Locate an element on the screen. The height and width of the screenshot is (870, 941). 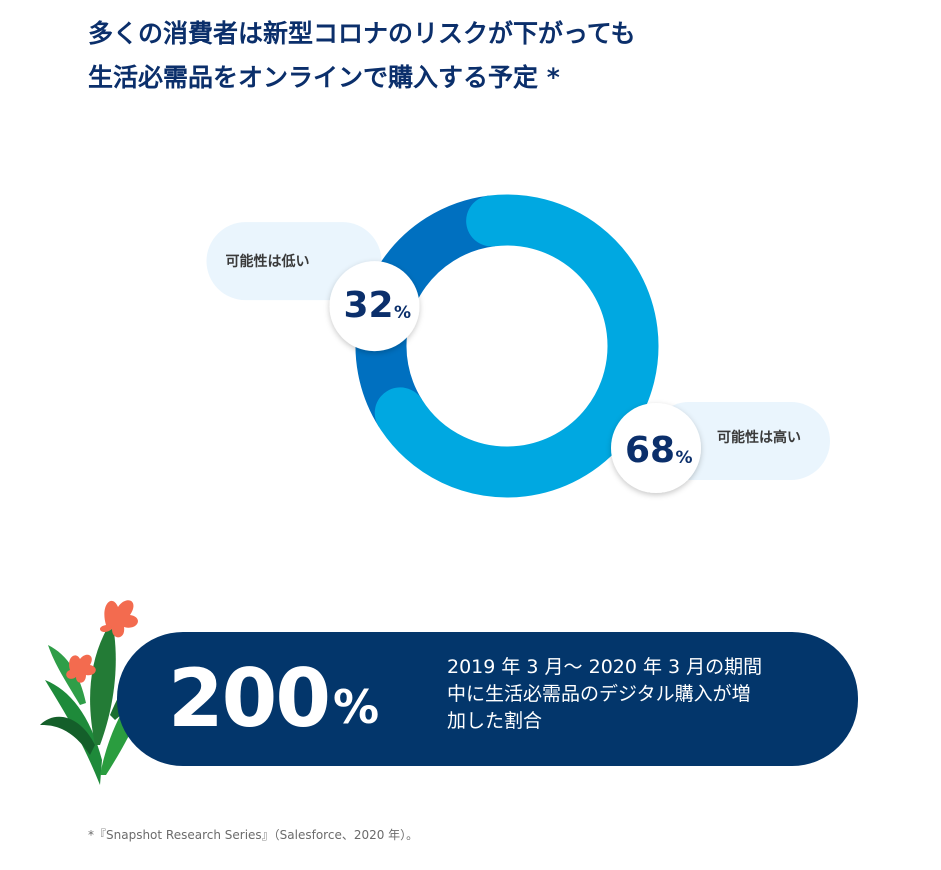
title-line-1: 多くの消費者は新型コロナのリスクが下がっても is located at coordinates (362, 33).